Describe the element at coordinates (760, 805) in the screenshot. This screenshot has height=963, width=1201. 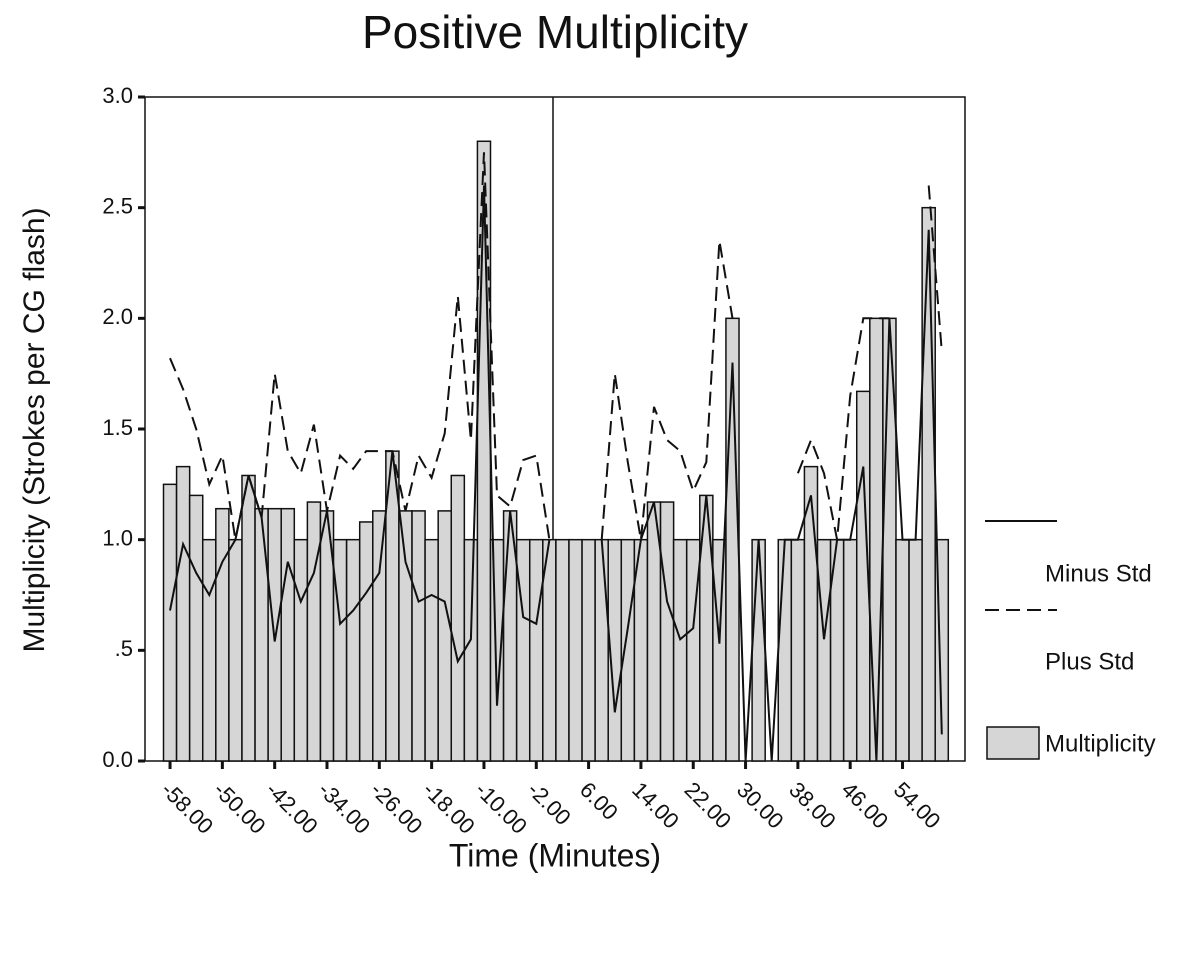
I see `x-tick-label: 30.00` at that location.